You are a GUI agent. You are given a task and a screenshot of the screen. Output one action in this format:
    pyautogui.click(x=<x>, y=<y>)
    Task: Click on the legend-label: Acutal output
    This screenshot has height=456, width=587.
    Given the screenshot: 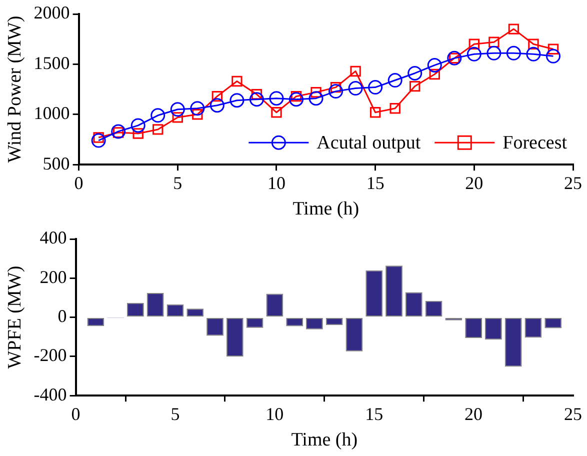 What is the action you would take?
    pyautogui.click(x=369, y=143)
    